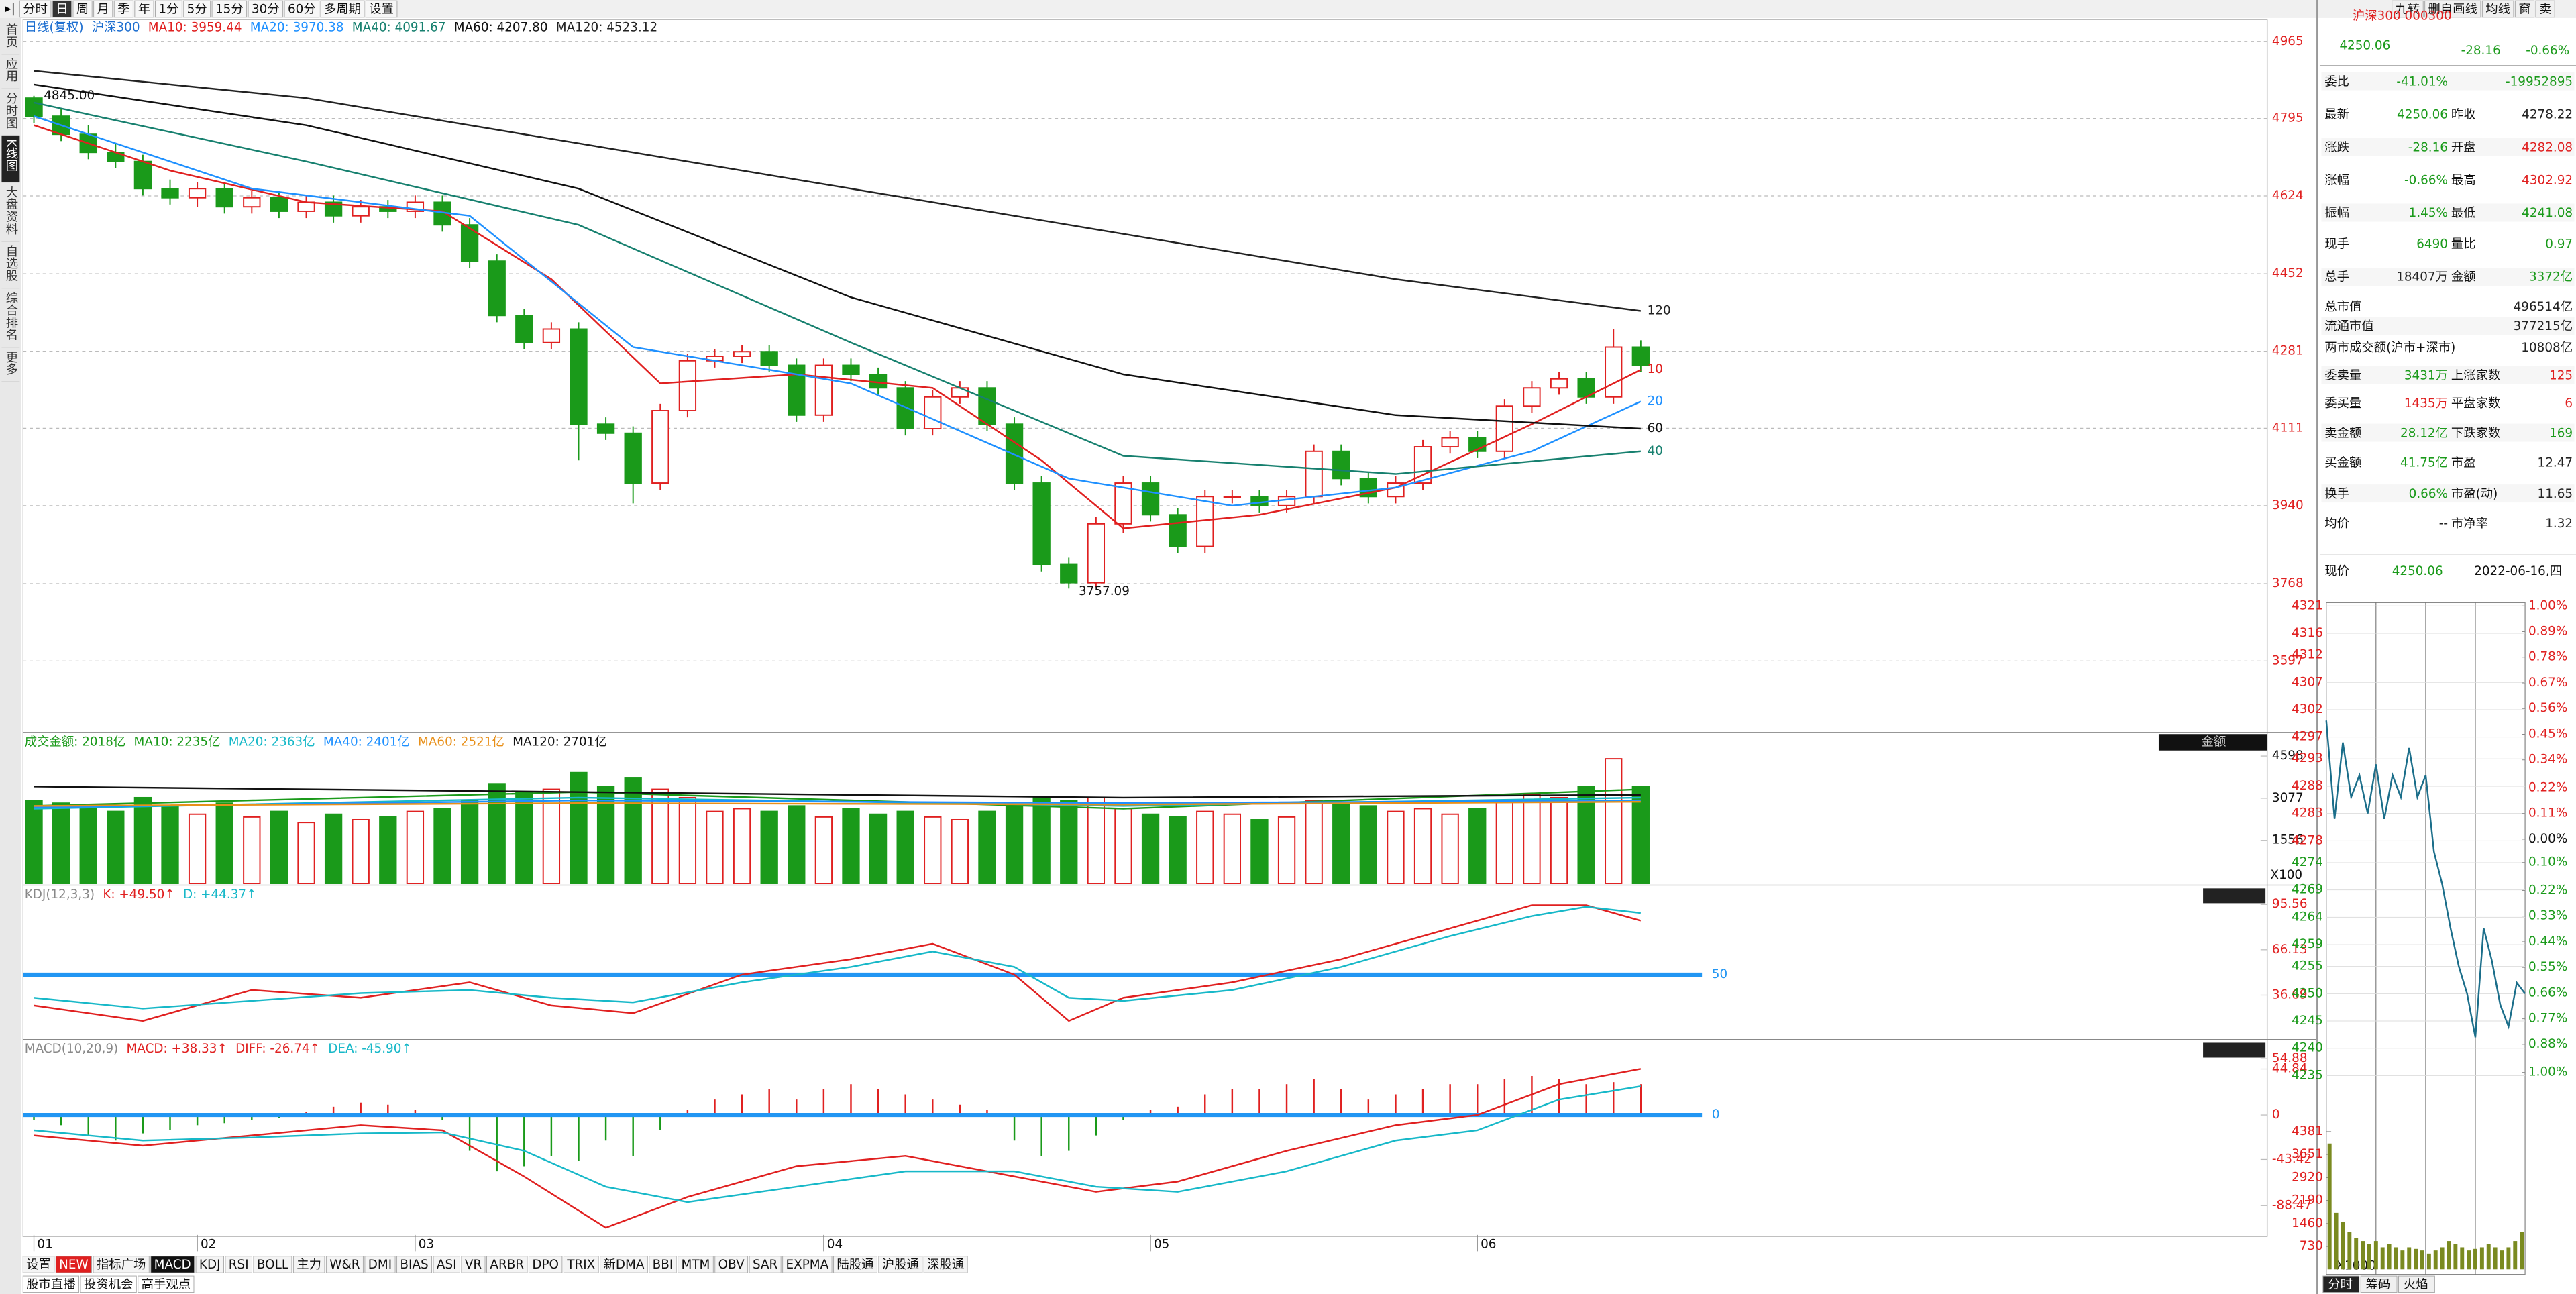  I want to click on sidebar-item: 更多, so click(11, 363).